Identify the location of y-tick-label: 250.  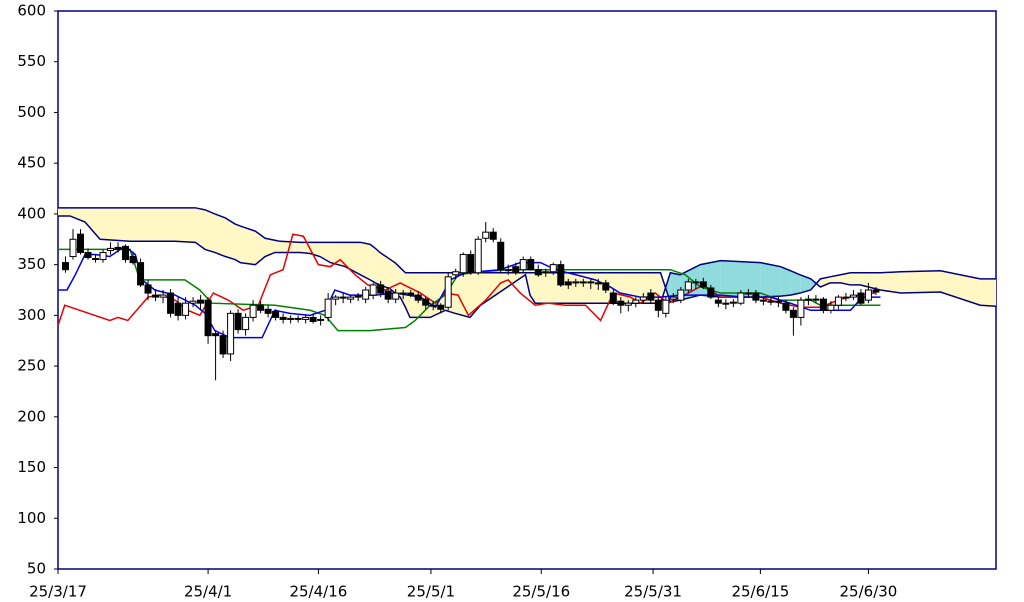
(31, 366).